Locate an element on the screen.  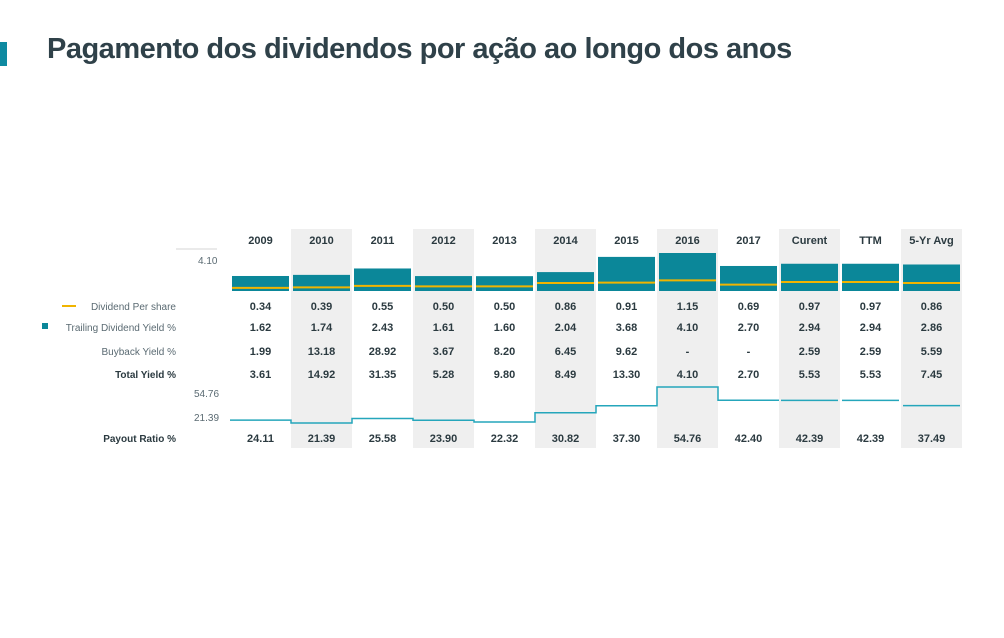
row-value: 9.80 is located at coordinates (504, 375).